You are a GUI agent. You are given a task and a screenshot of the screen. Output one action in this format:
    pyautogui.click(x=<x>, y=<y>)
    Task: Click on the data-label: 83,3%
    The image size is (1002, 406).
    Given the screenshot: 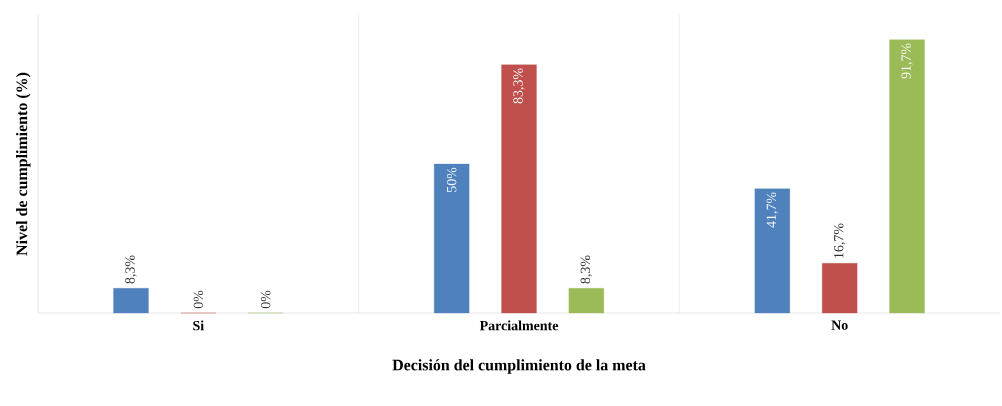 What is the action you would take?
    pyautogui.click(x=519, y=86)
    